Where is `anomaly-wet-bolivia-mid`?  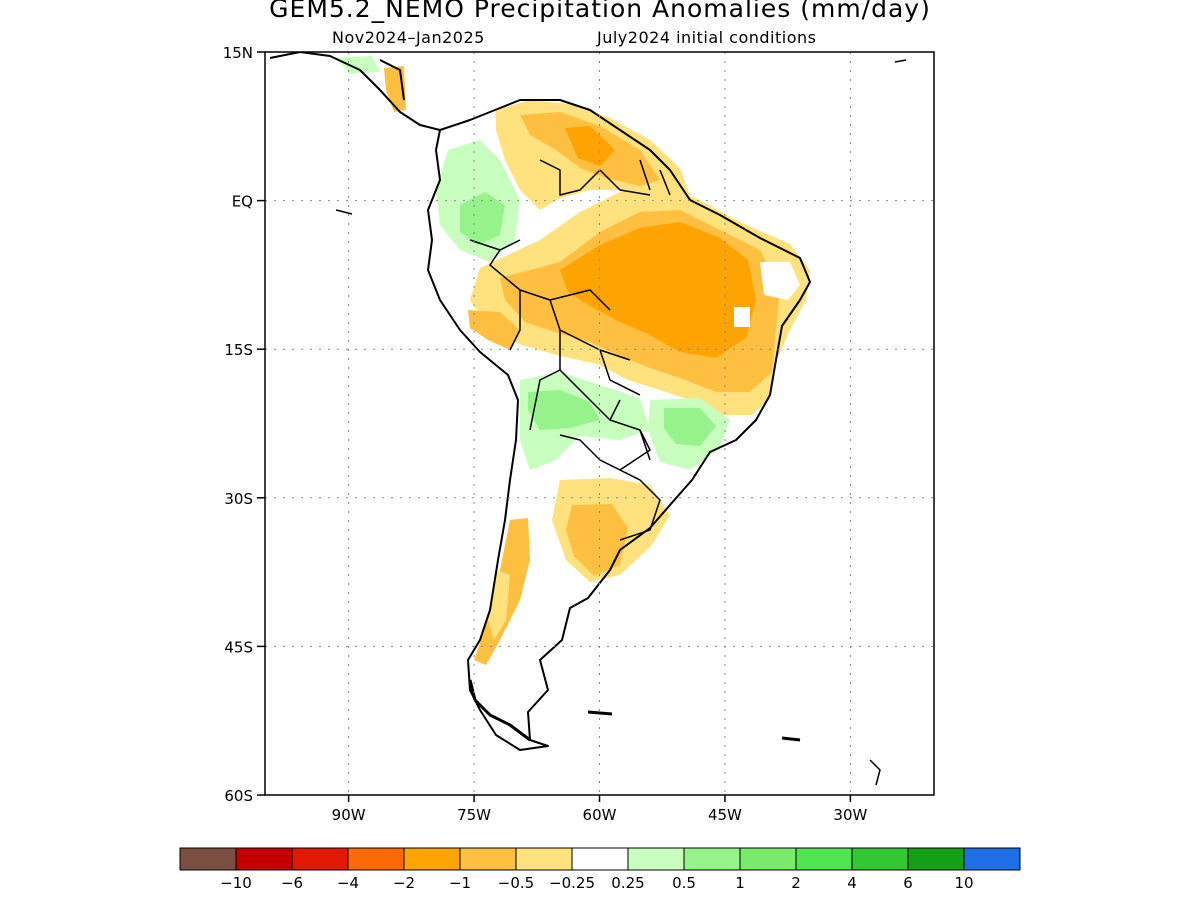 anomaly-wet-bolivia-mid is located at coordinates (564, 410).